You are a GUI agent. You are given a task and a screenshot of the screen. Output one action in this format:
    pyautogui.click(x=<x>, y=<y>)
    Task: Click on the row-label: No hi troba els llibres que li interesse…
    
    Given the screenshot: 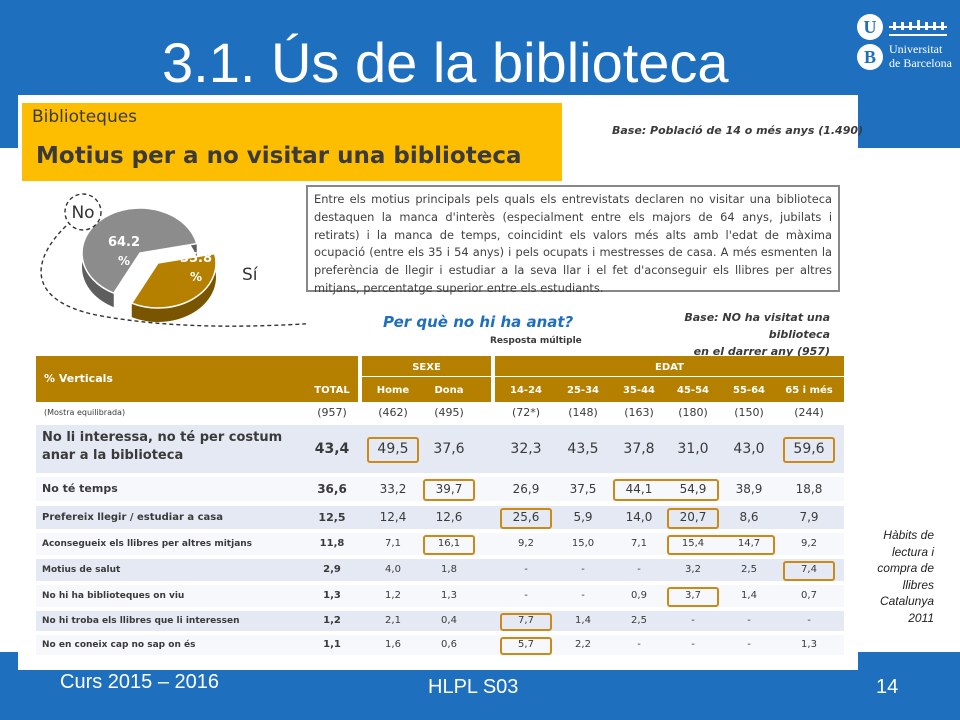 What is the action you would take?
    pyautogui.click(x=141, y=621)
    